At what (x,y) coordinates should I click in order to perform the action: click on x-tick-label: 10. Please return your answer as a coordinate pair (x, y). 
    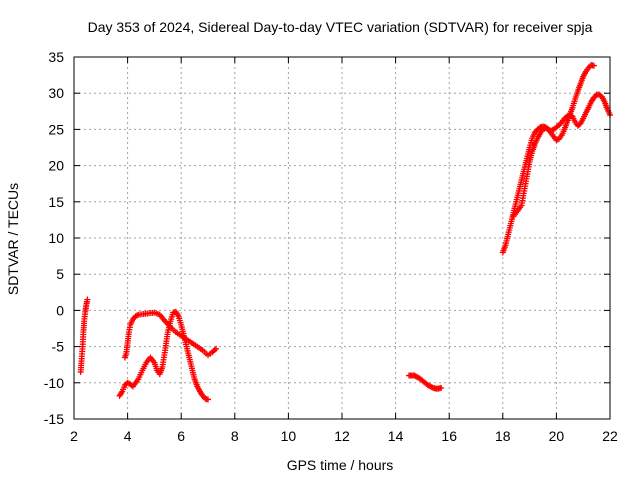
    Looking at the image, I should click on (289, 436).